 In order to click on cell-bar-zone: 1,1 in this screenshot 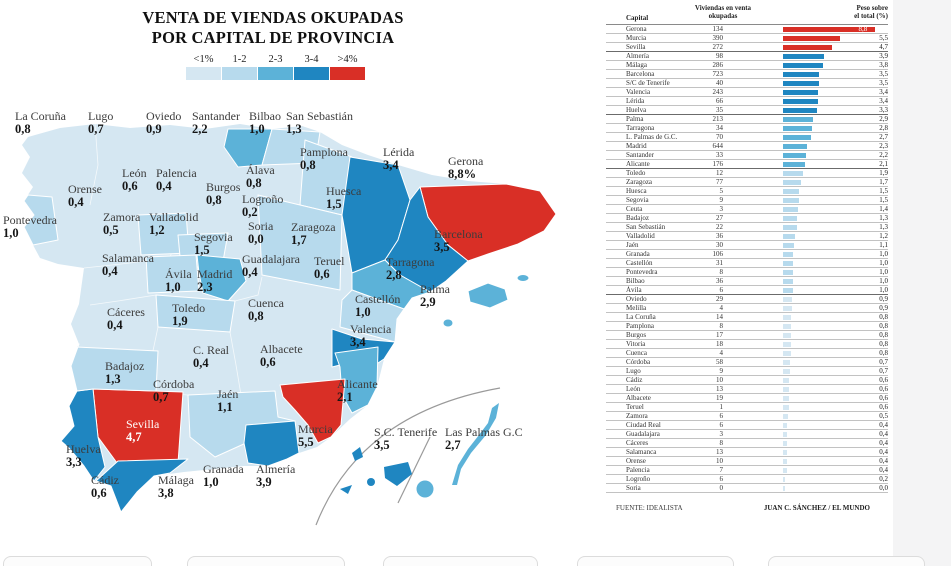, I will do `click(835, 245)`.